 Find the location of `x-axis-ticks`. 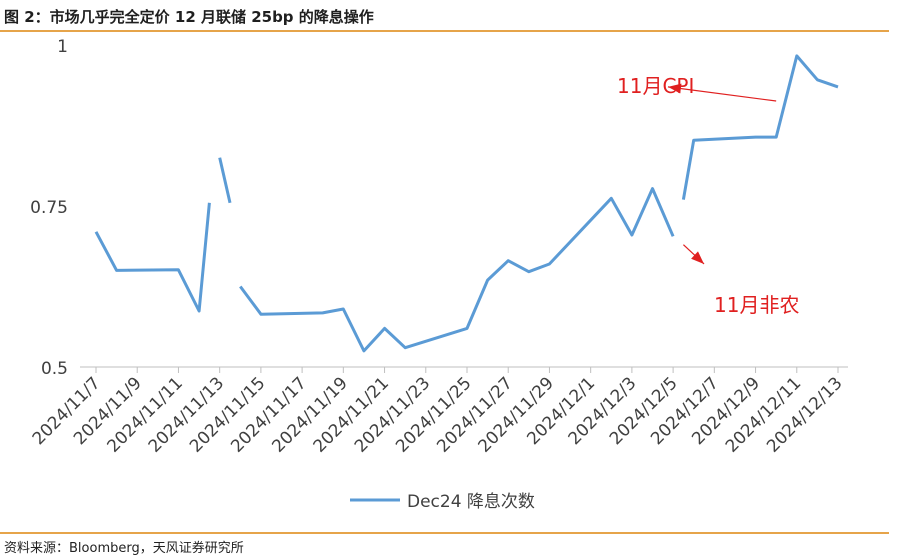

x-axis-ticks is located at coordinates (467, 370).